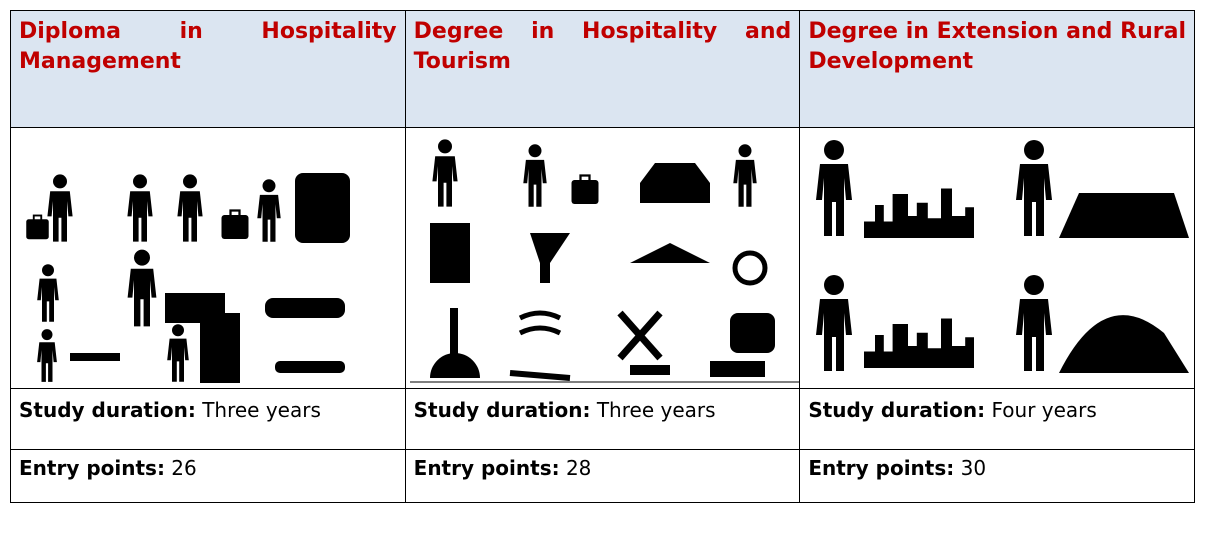 This screenshot has height=539, width=1205. I want to click on duration: Four years, so click(1044, 410).